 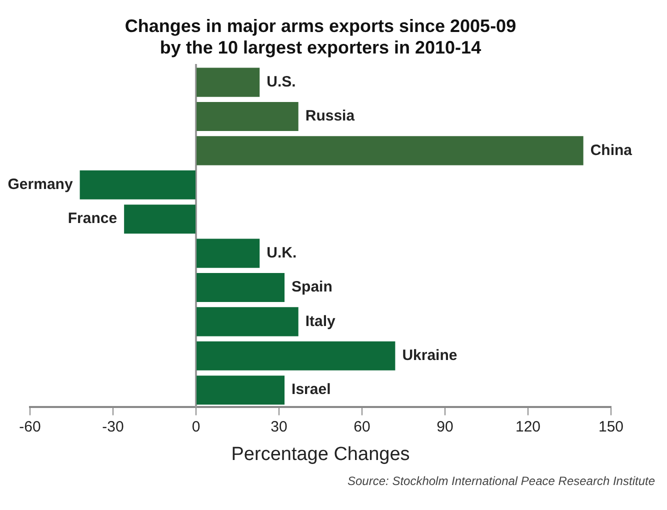 I want to click on y-tick-label: Italy, so click(x=320, y=321).